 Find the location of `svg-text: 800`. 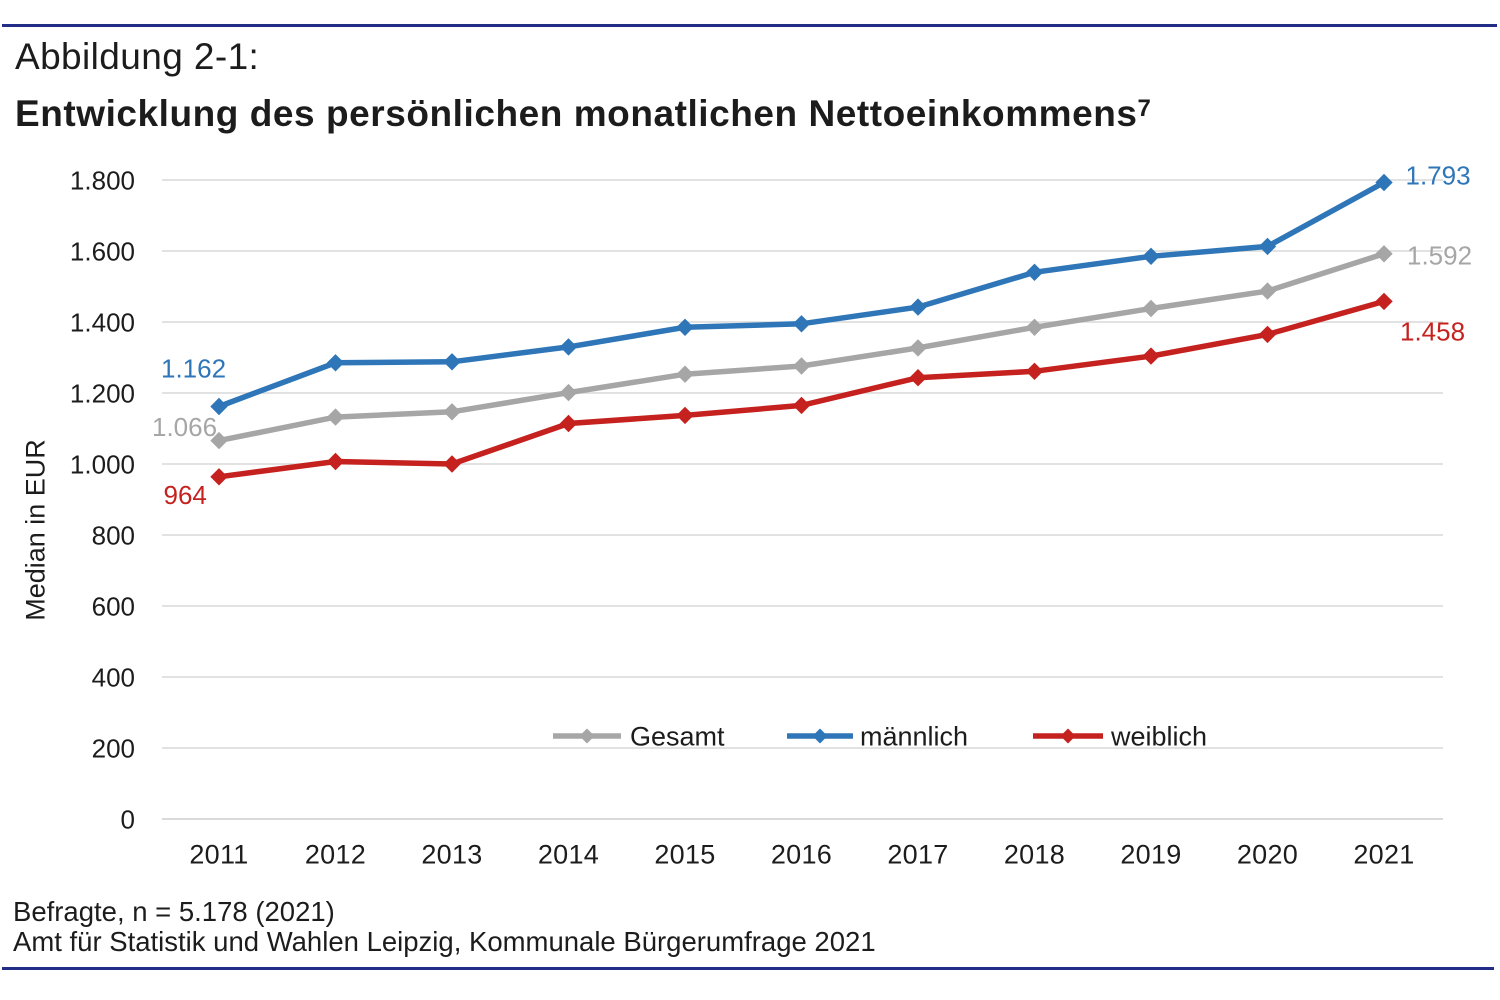

svg-text: 800 is located at coordinates (113, 536).